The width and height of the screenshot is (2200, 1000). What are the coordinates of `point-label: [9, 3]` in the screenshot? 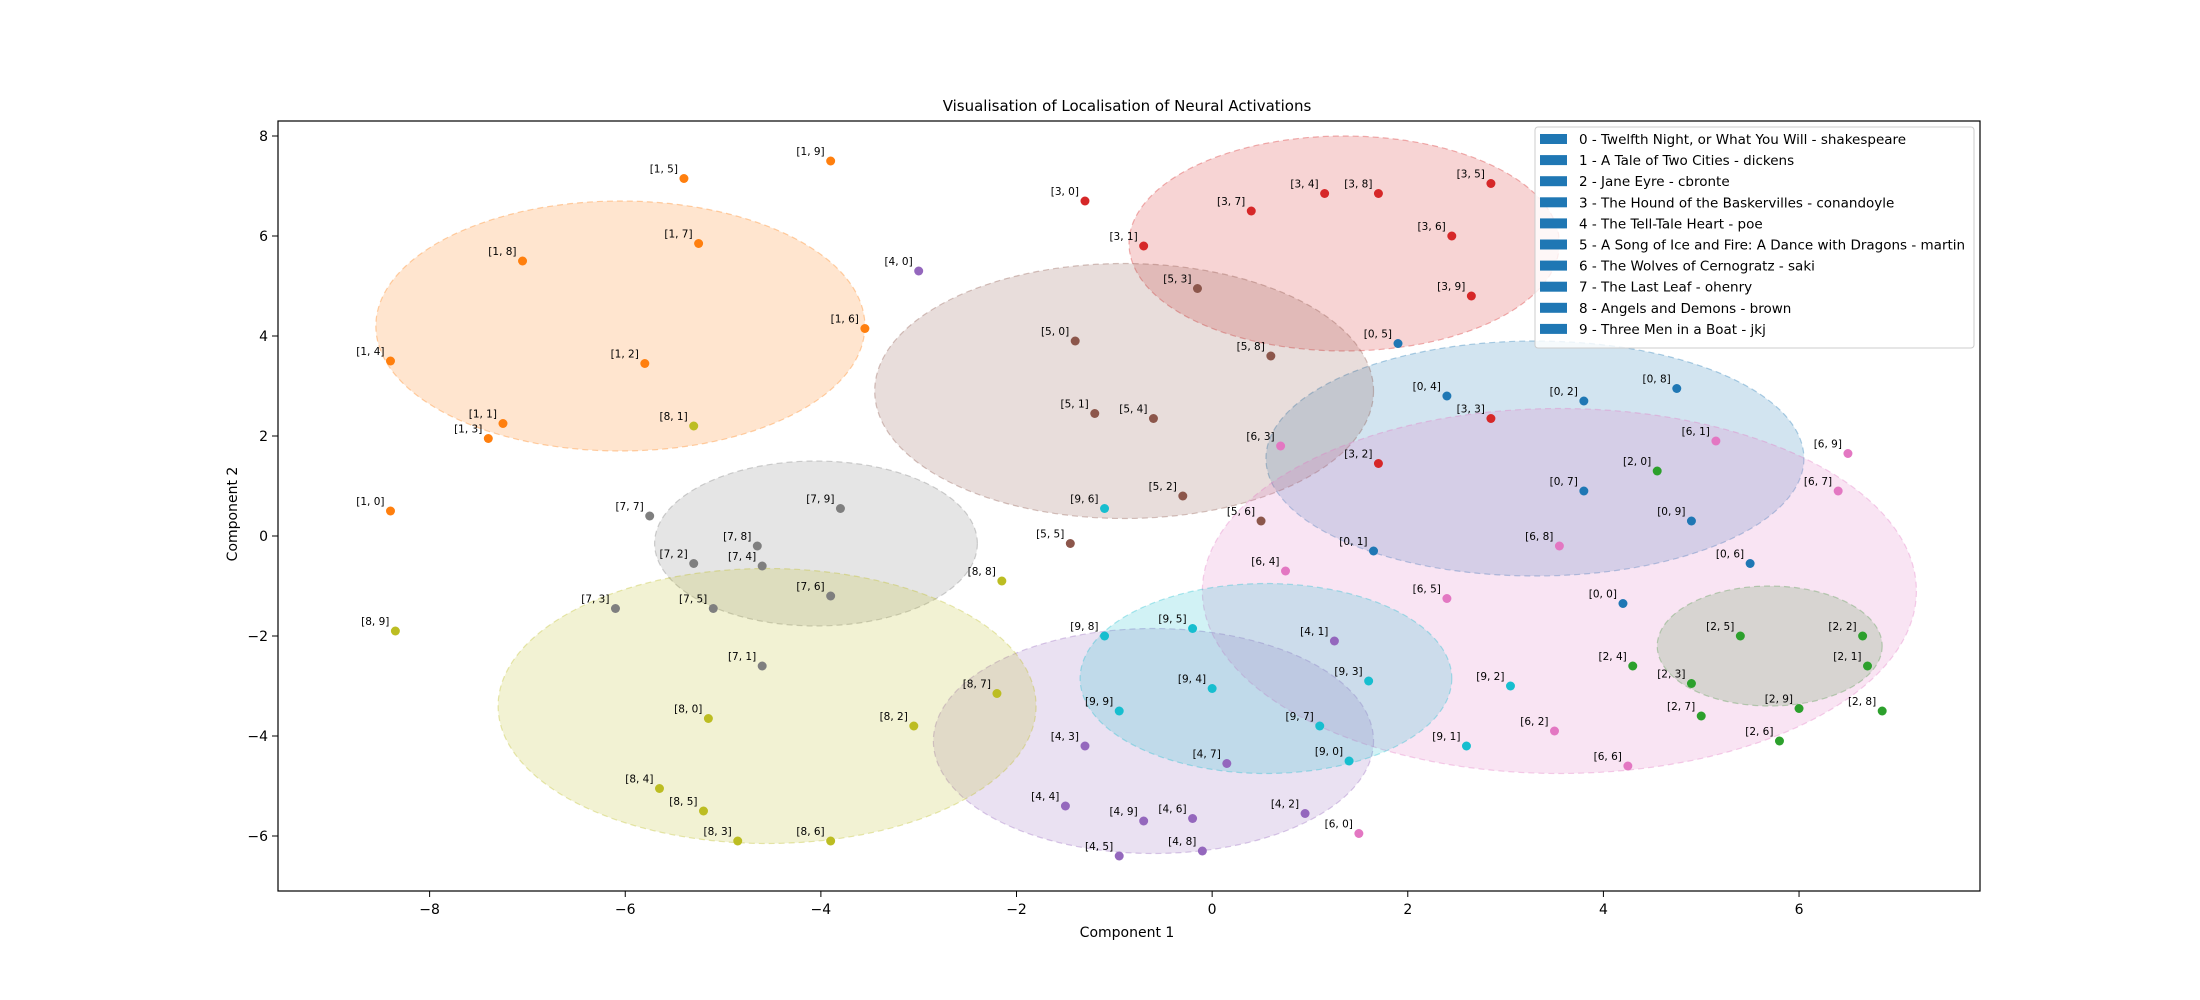 It's located at (1348, 672).